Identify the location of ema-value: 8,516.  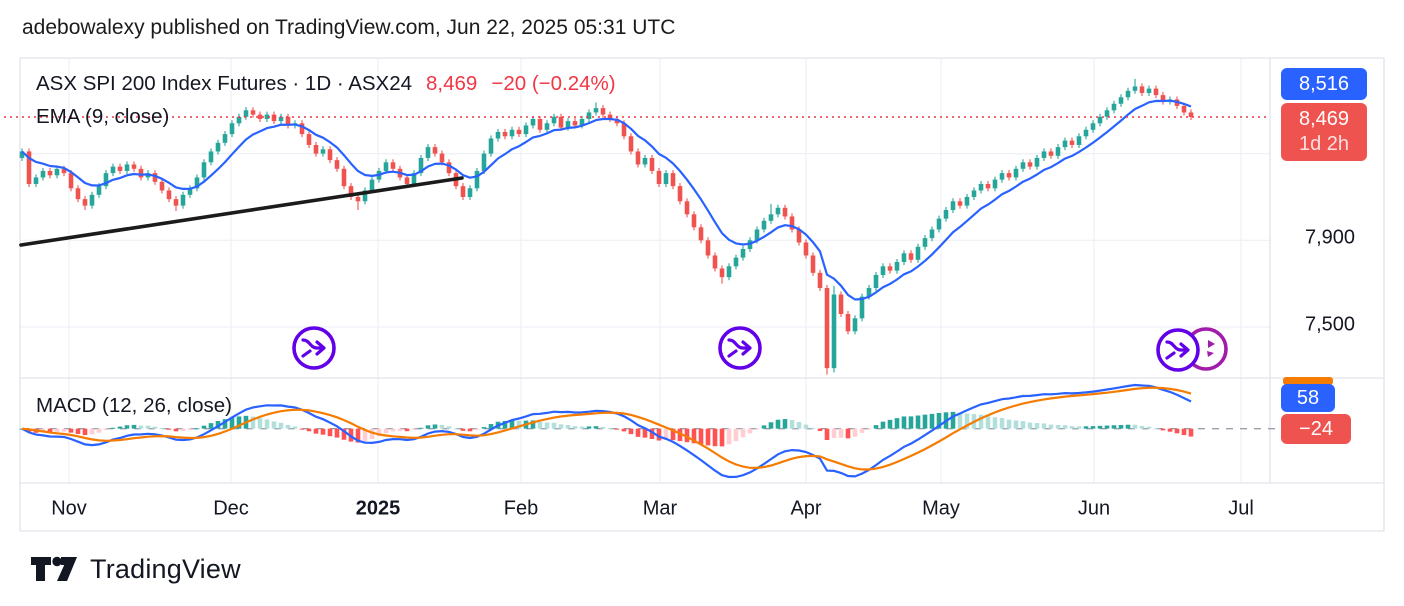
(1324, 83).